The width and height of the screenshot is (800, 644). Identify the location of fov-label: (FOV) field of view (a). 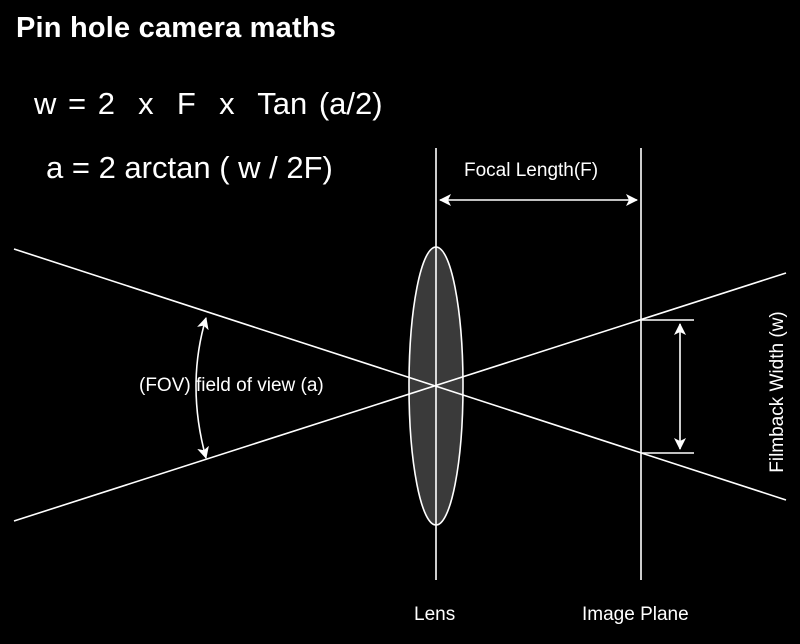
(231, 385).